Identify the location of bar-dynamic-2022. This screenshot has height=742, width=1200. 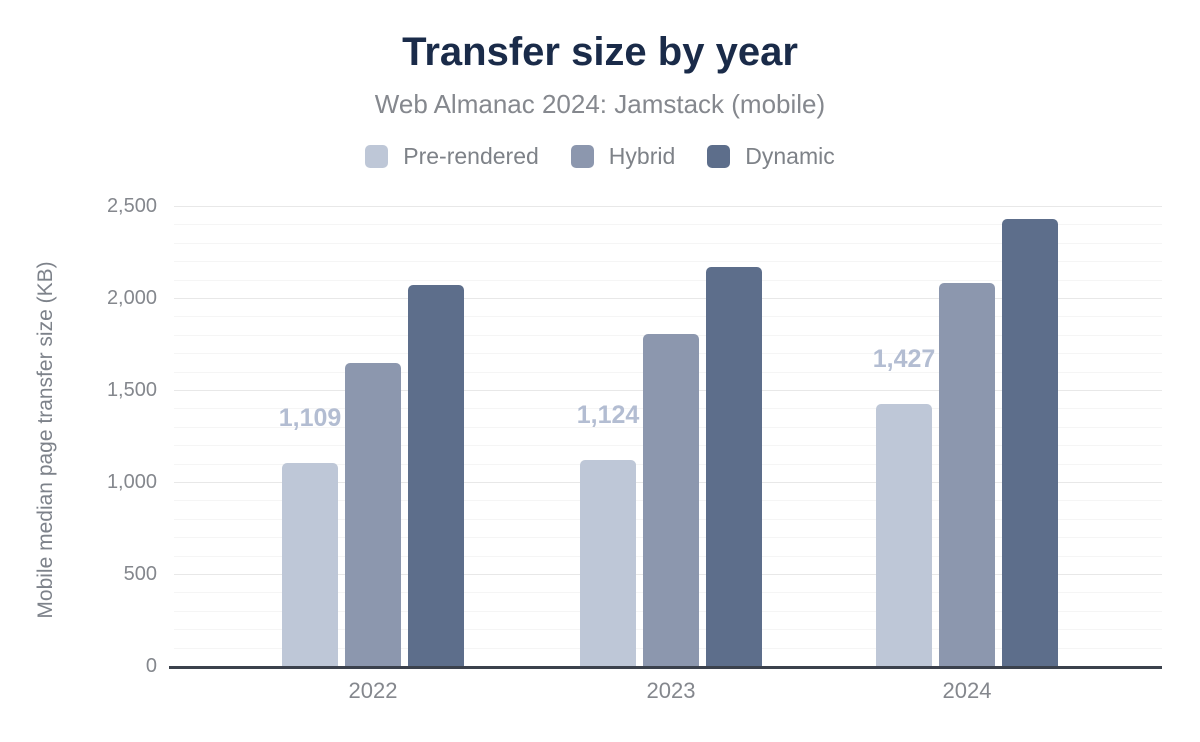
(436, 476).